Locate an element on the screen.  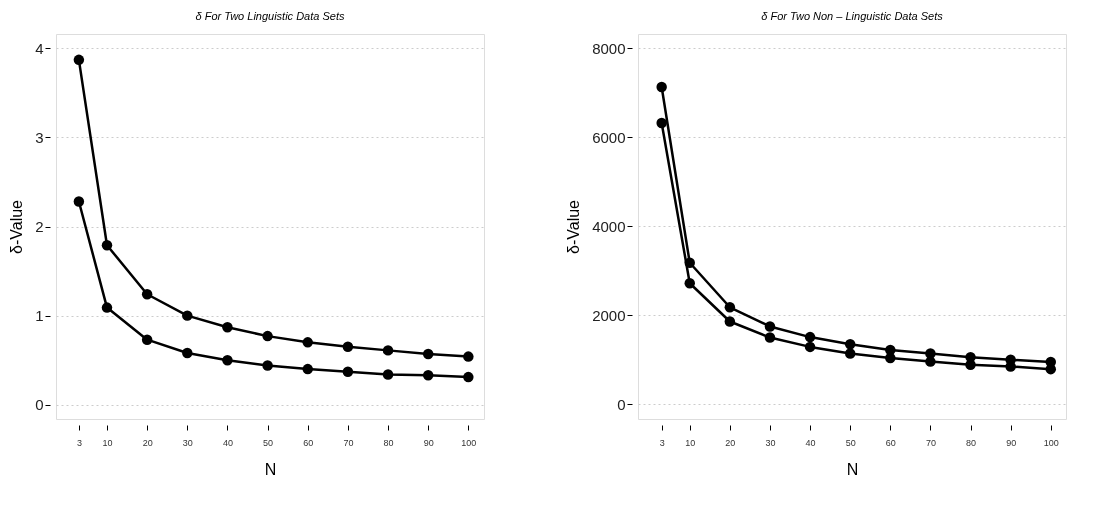
y-tick-label: 4000 is located at coordinates (609, 226).